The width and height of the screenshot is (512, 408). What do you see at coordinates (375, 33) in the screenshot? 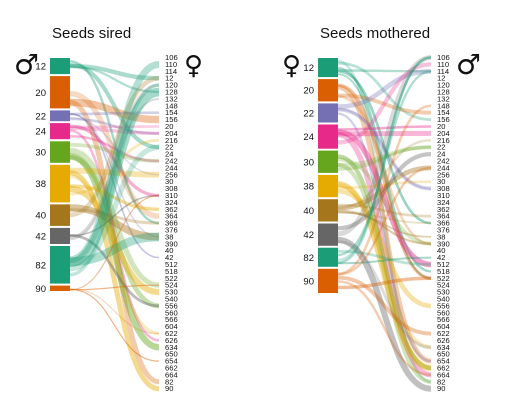
I see `panel-title: Seeds mothered` at bounding box center [375, 33].